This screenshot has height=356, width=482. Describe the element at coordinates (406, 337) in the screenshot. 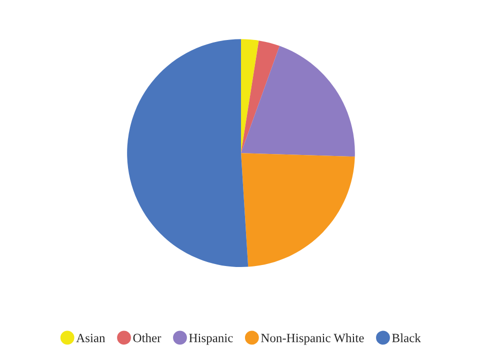

I see `legend-label: Black` at that location.